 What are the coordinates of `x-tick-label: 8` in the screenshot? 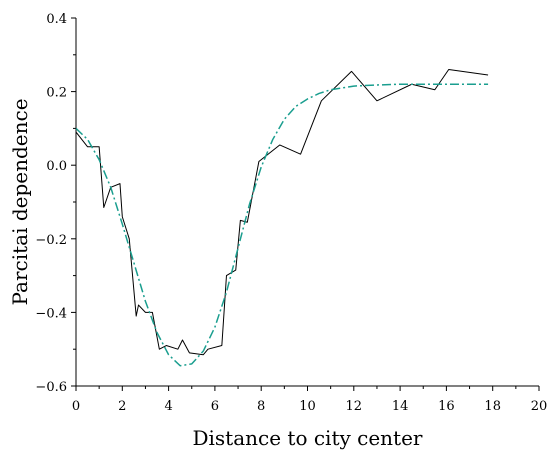 It's located at (261, 406).